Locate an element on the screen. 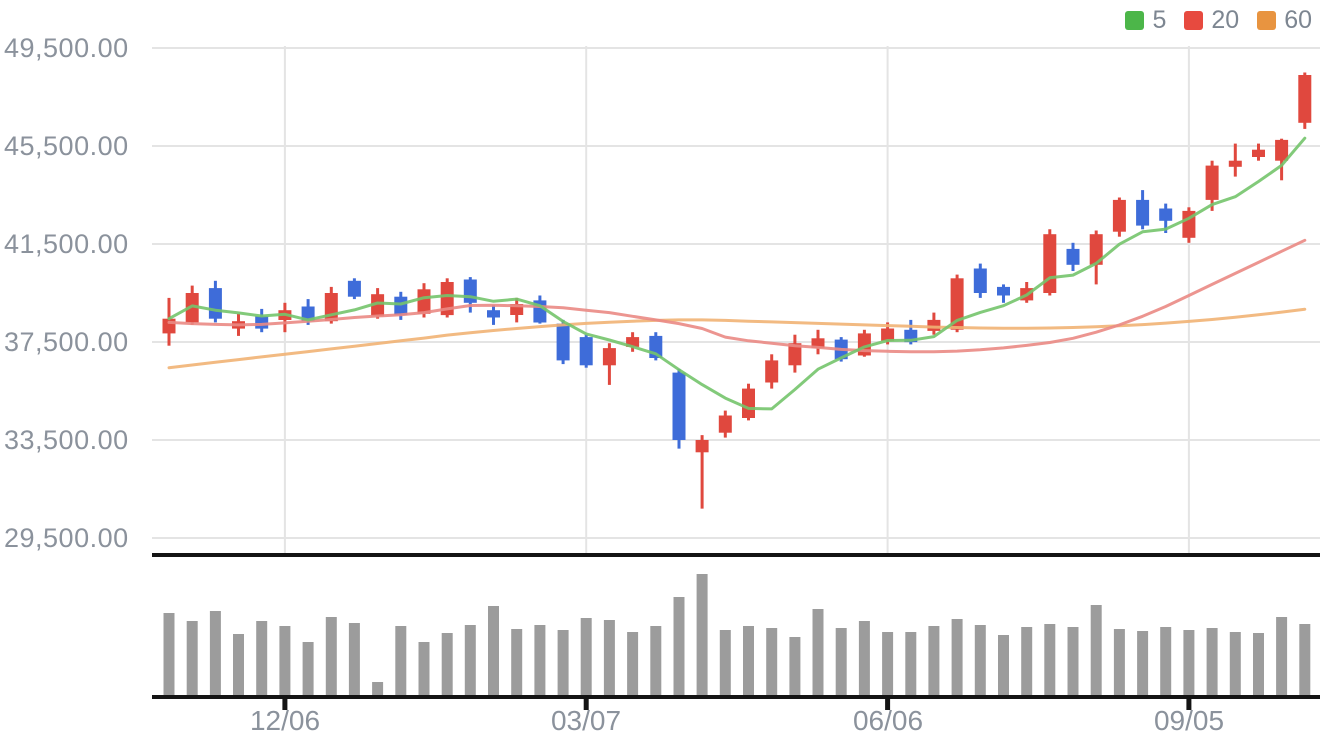 The width and height of the screenshot is (1320, 750). y-axis-label: 37,500.00 is located at coordinates (66, 342).